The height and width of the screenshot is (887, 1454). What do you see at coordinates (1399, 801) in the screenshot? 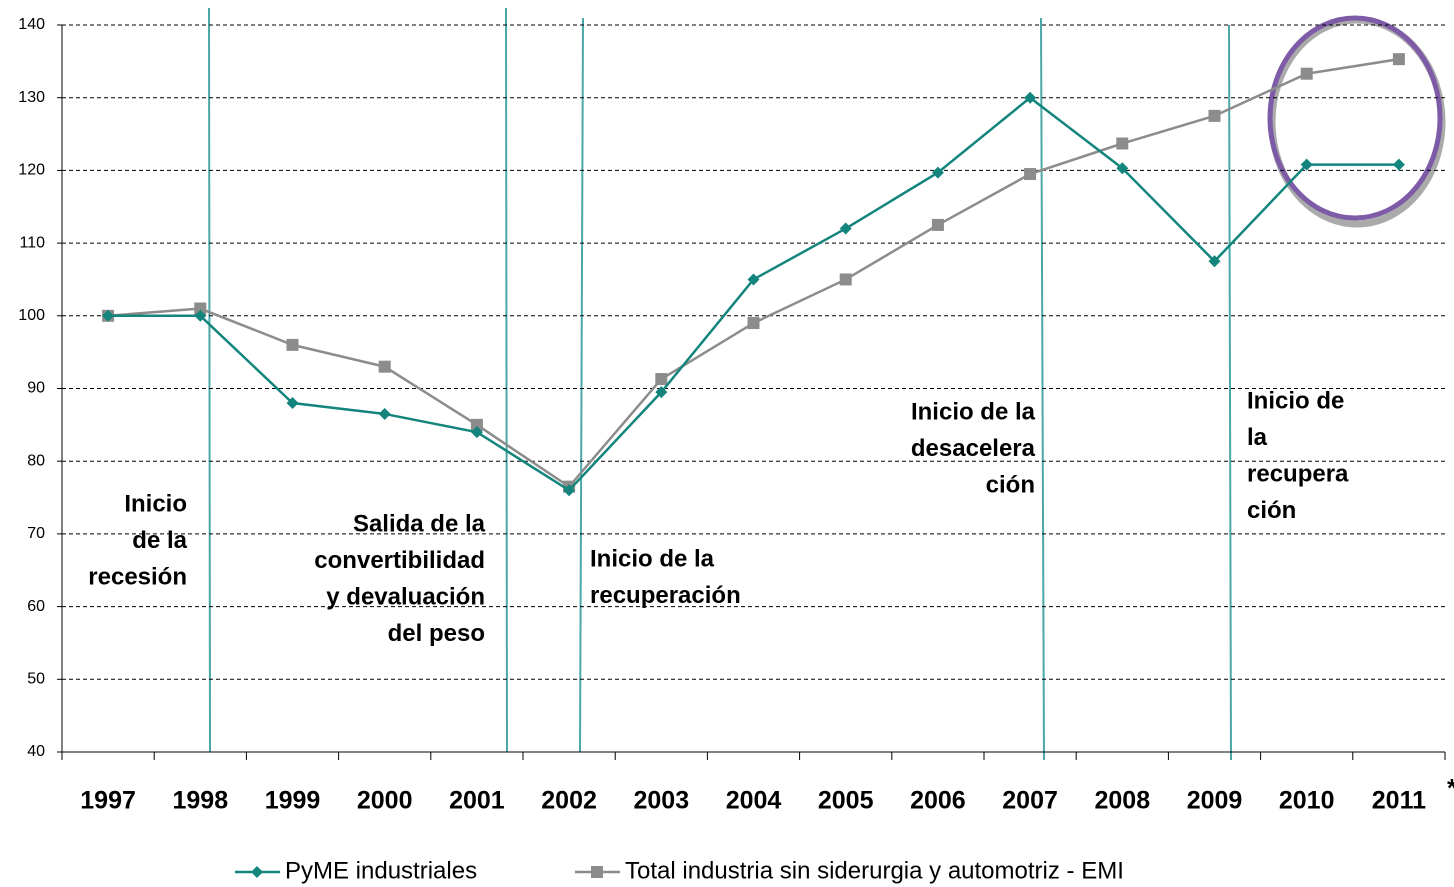
I see `x-tick-label: 2011` at bounding box center [1399, 801].